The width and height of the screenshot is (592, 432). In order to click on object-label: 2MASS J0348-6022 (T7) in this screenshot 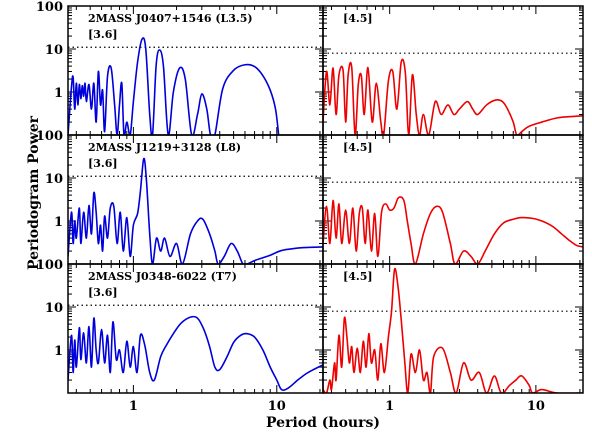, I will do `click(162, 276)`.